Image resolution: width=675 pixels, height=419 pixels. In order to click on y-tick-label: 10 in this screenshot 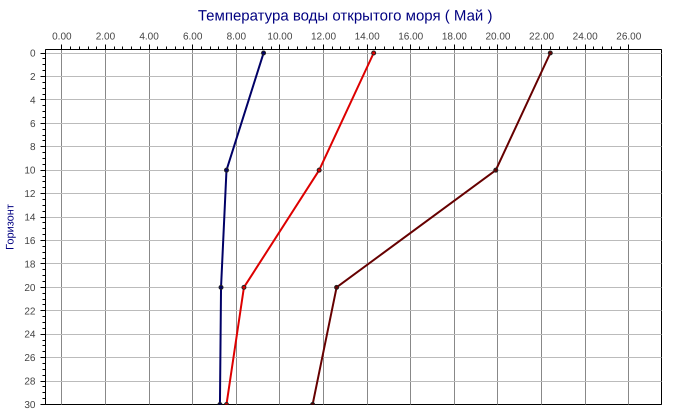, I will do `click(30, 171)`.